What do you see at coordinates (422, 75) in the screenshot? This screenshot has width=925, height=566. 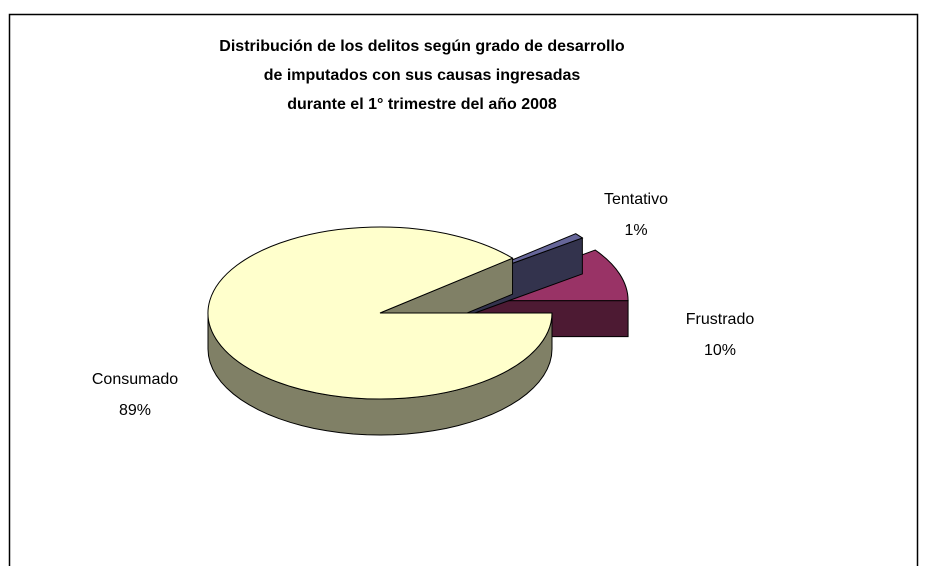 I see `chart-title: de imputados con sus causas ingresadas` at bounding box center [422, 75].